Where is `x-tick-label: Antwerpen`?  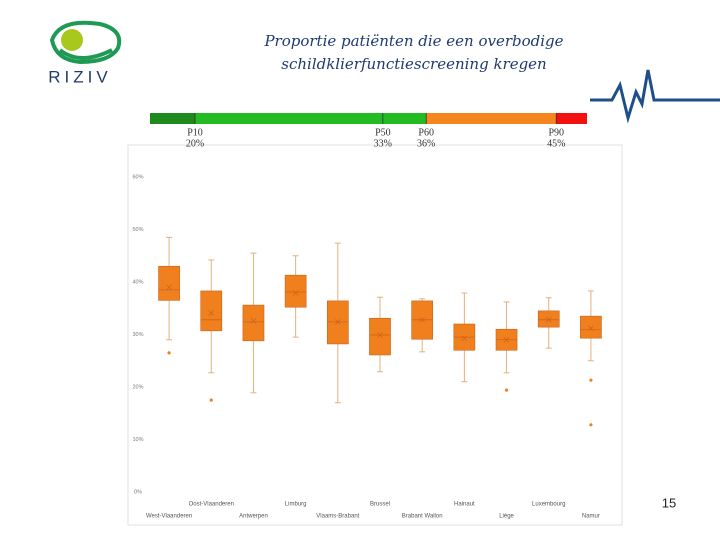
x-tick-label: Antwerpen is located at coordinates (253, 517).